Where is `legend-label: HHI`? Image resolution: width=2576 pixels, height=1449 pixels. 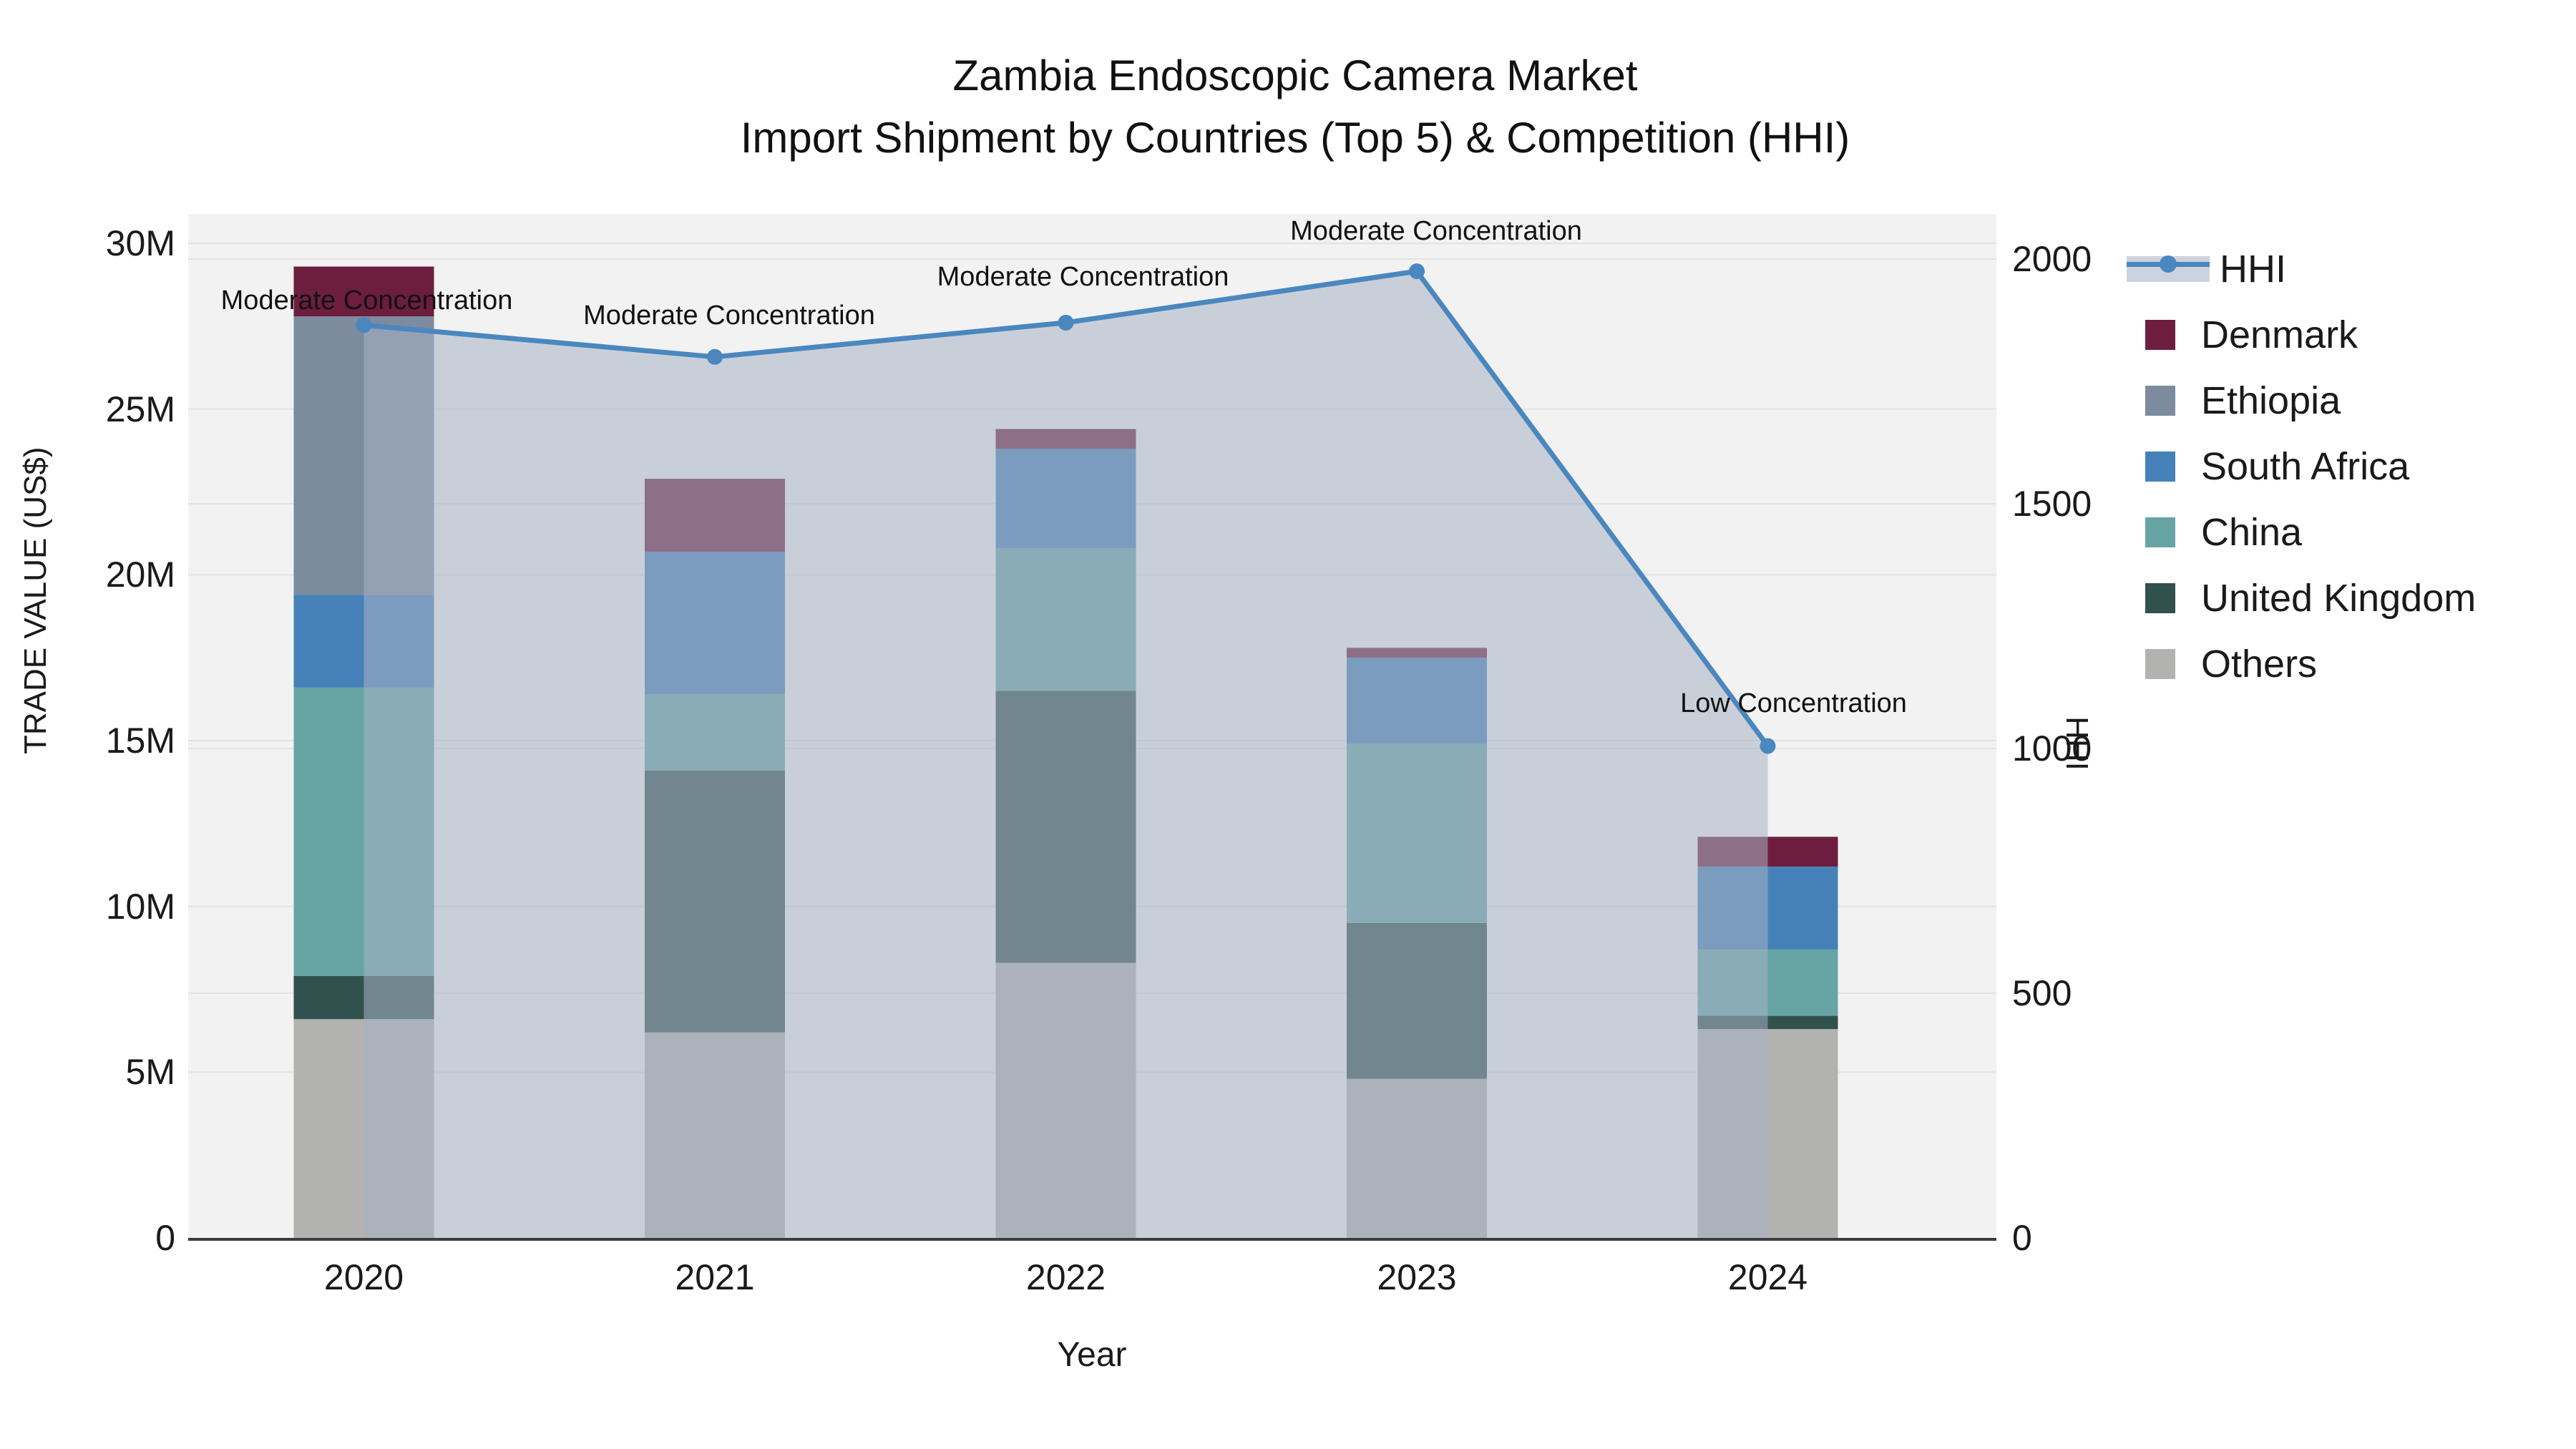
legend-label: HHI is located at coordinates (2253, 269).